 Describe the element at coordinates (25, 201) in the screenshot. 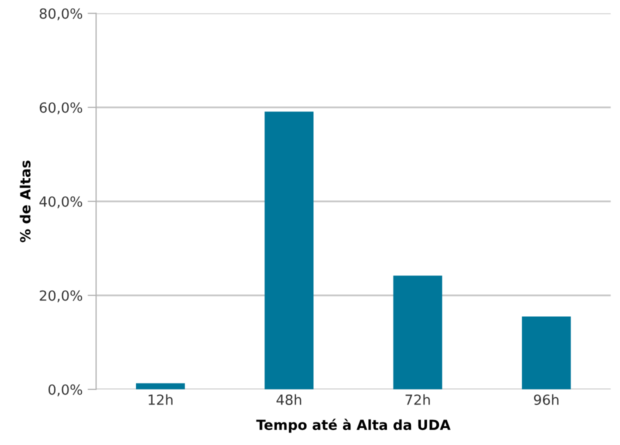

I see `y-axis-title: % de Altas` at that location.